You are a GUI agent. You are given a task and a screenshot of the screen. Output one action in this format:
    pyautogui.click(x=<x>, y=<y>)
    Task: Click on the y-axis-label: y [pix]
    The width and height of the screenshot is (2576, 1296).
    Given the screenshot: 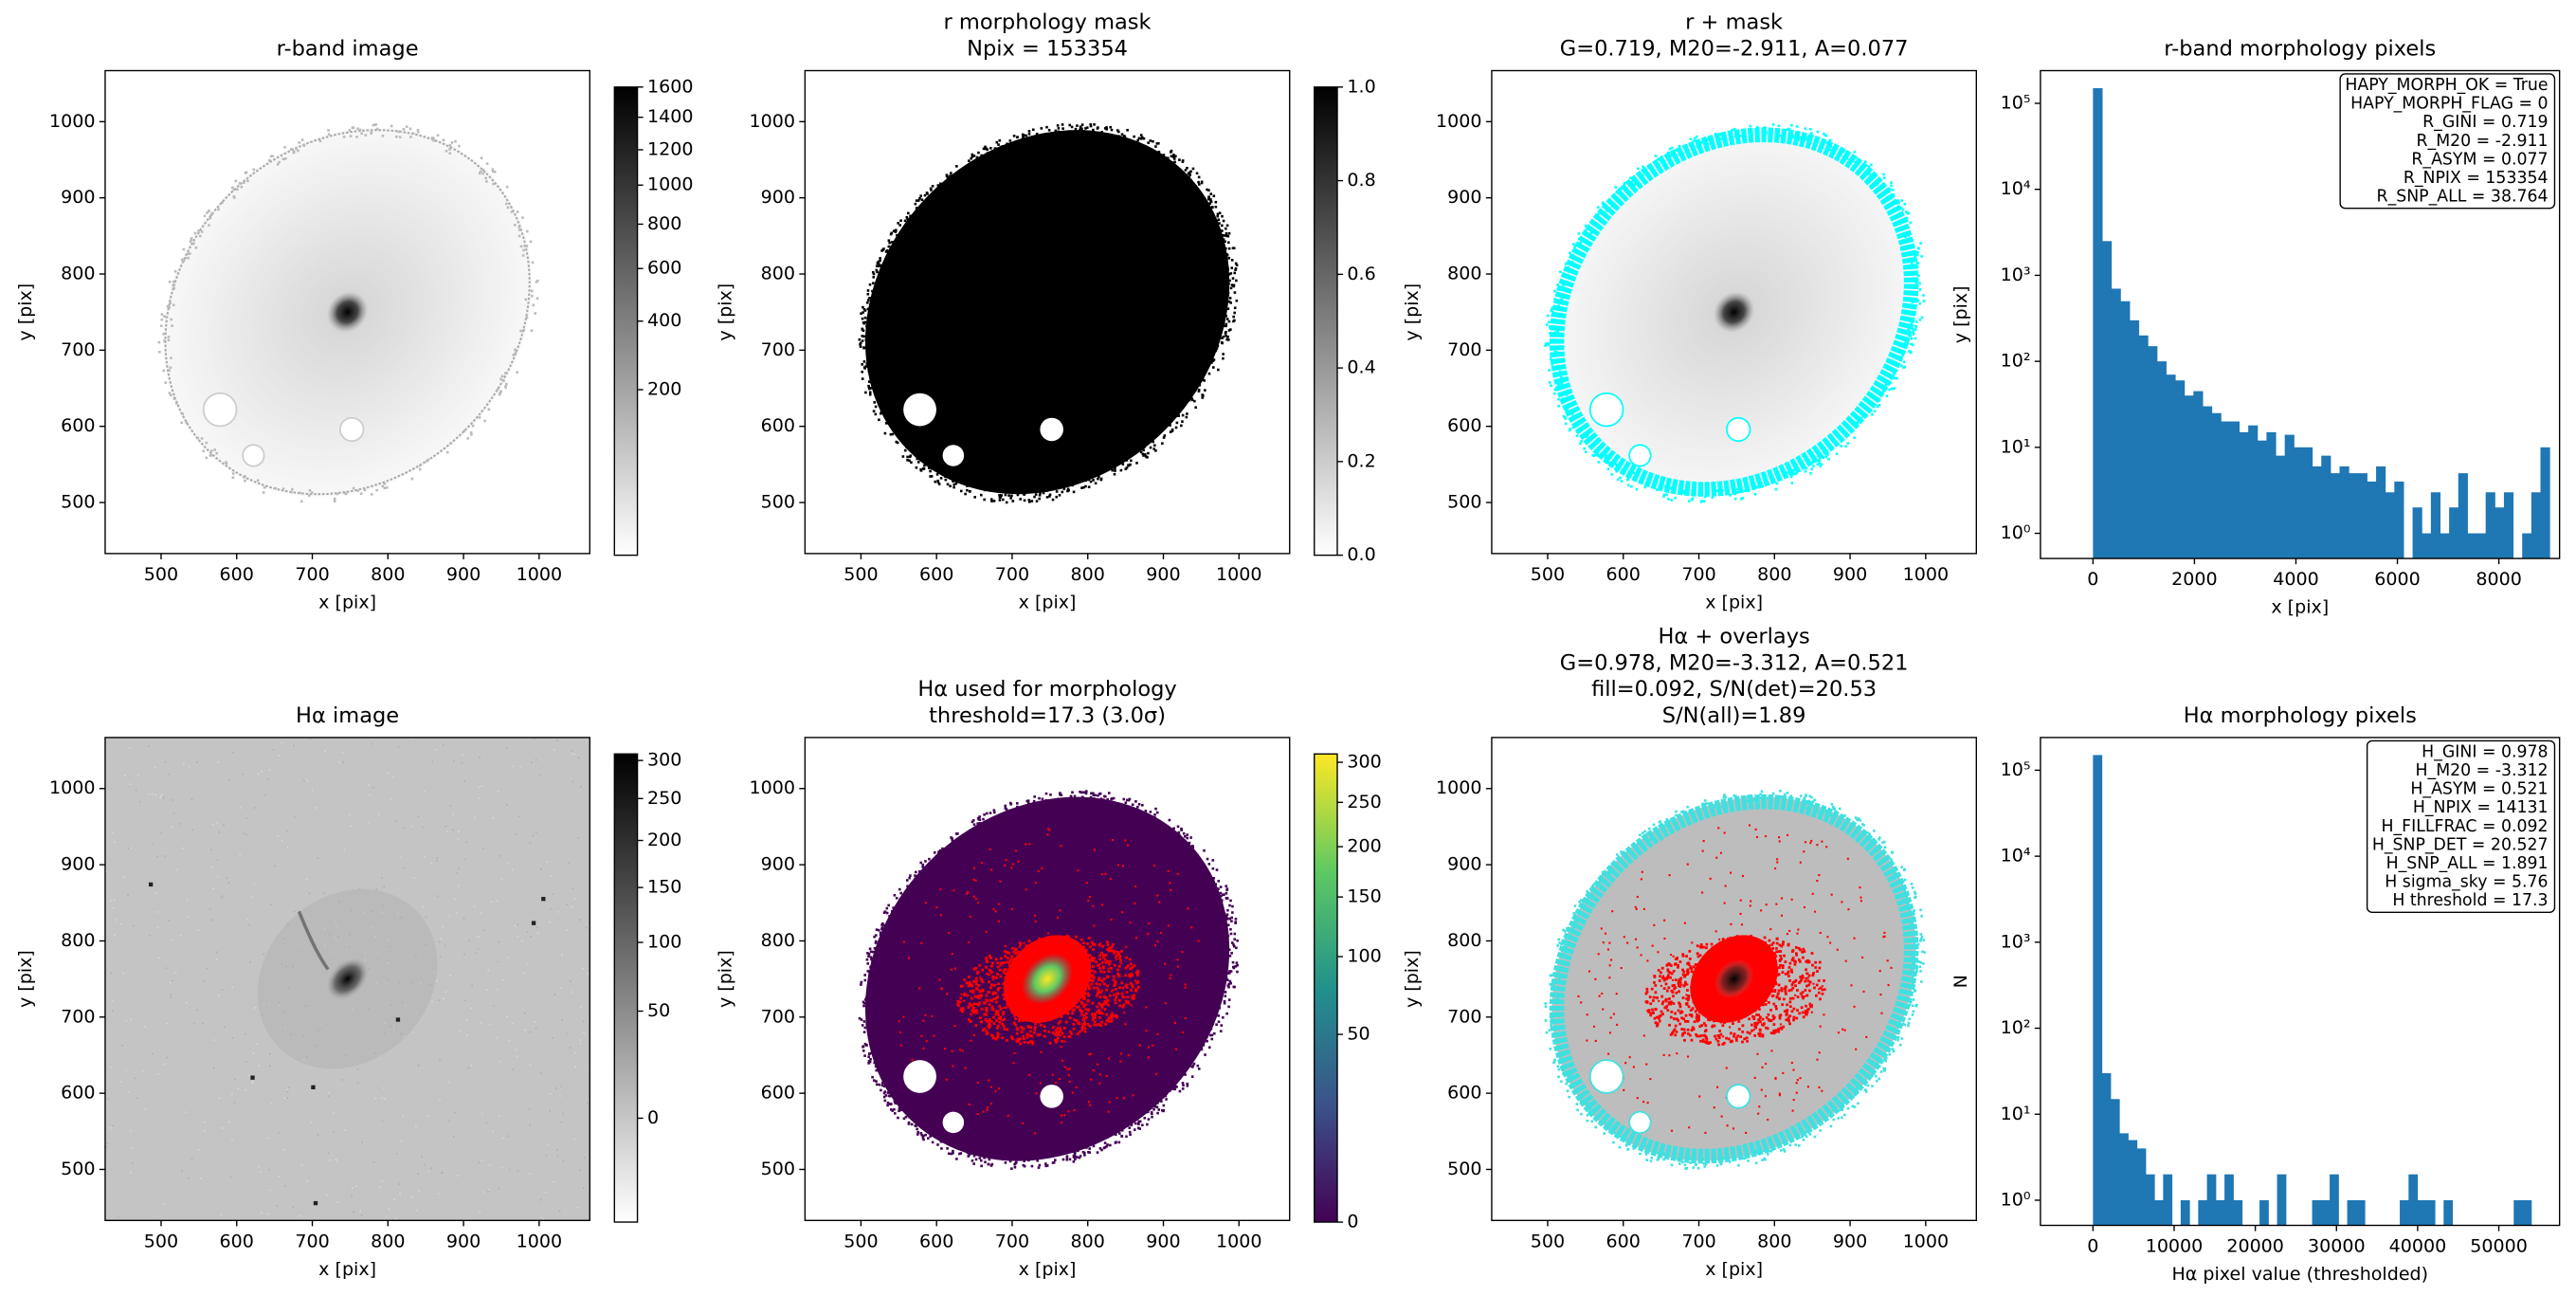 What is the action you would take?
    pyautogui.click(x=726, y=979)
    